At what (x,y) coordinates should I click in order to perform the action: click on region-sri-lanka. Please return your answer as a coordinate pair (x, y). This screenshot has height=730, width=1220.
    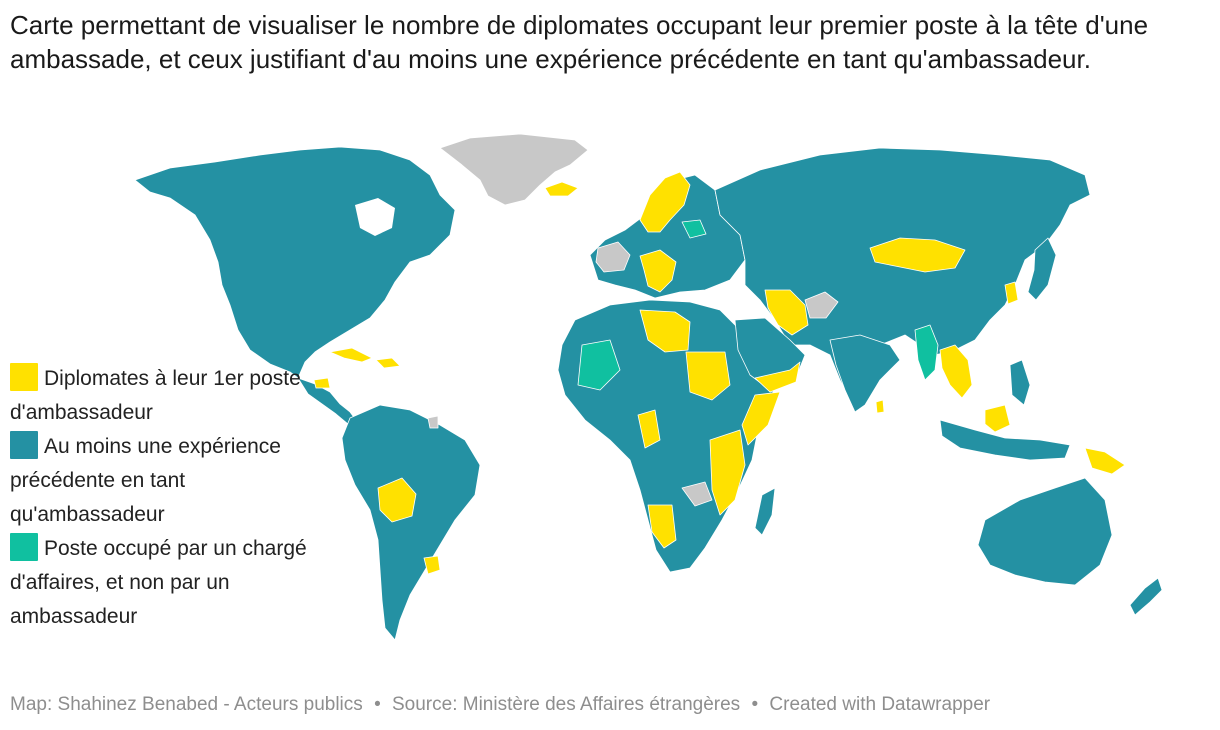
    Looking at the image, I should click on (880, 406).